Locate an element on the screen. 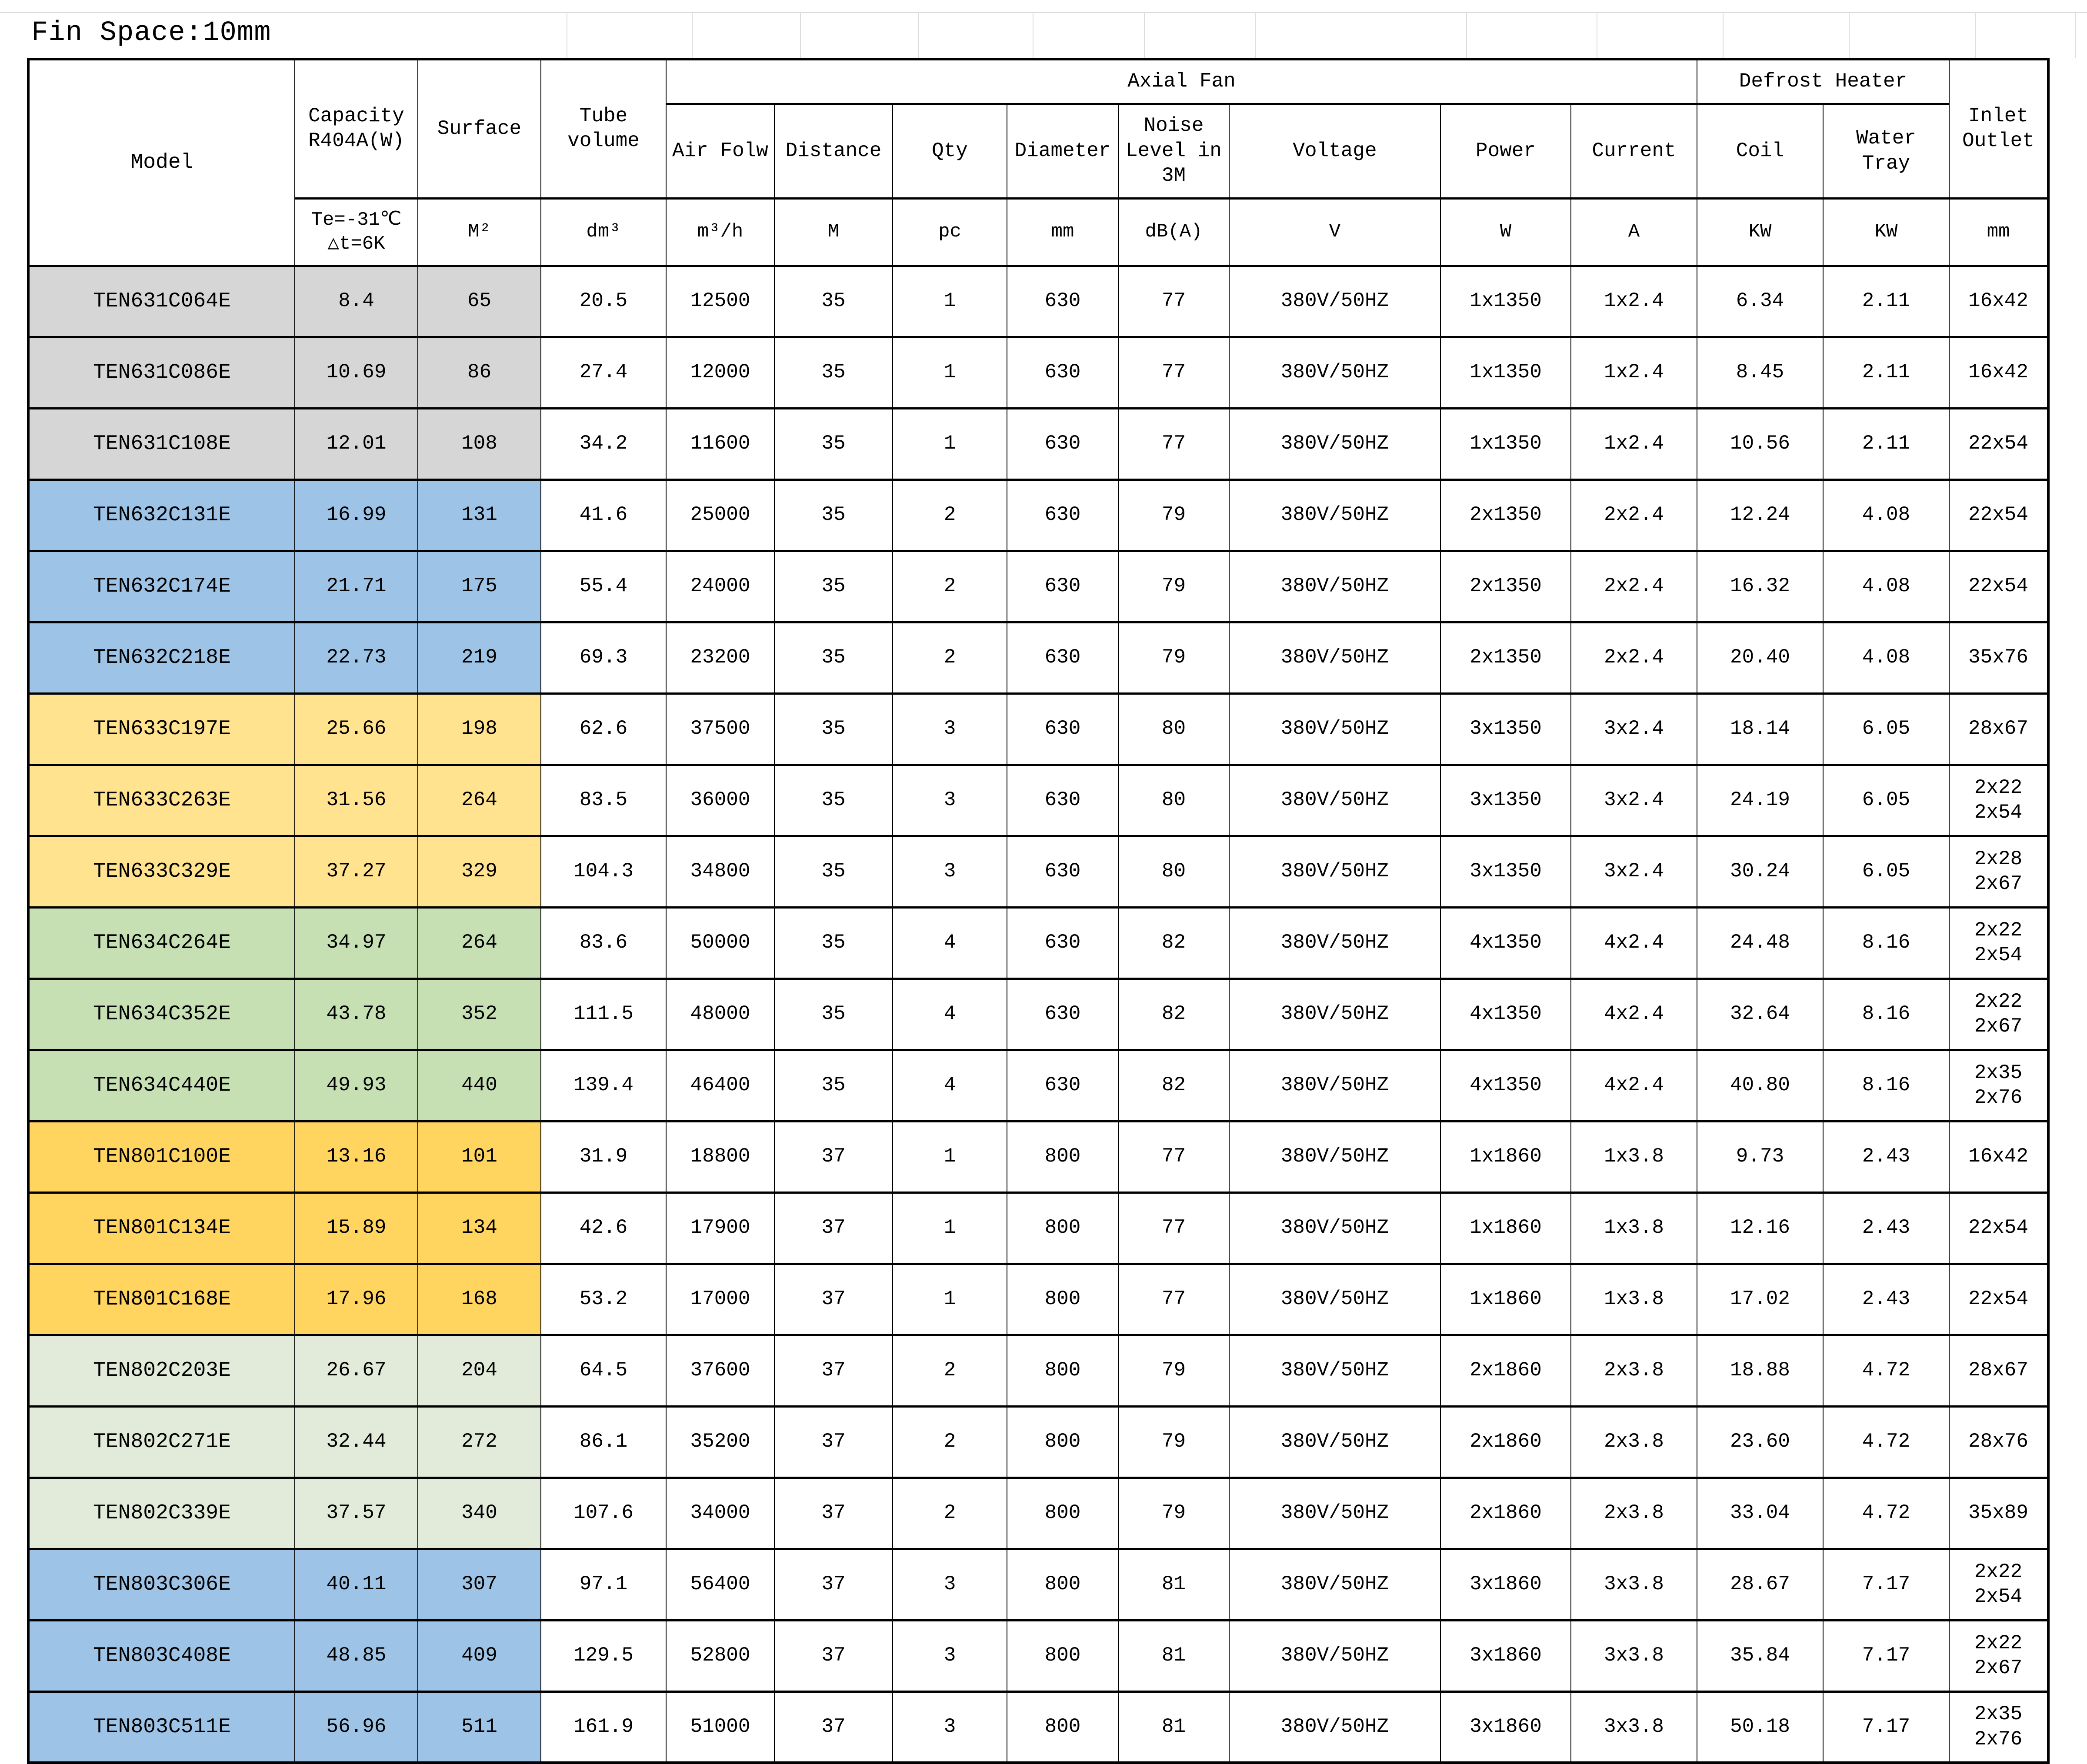 This screenshot has width=2087, height=1764. cell-capacity: 34.97 is located at coordinates (356, 943).